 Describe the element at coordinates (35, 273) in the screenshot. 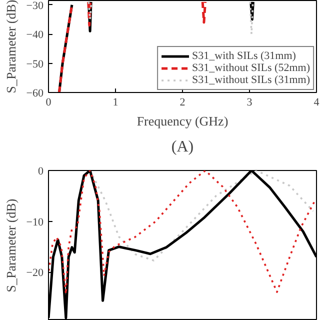

I see `y-tick-label: −20` at that location.